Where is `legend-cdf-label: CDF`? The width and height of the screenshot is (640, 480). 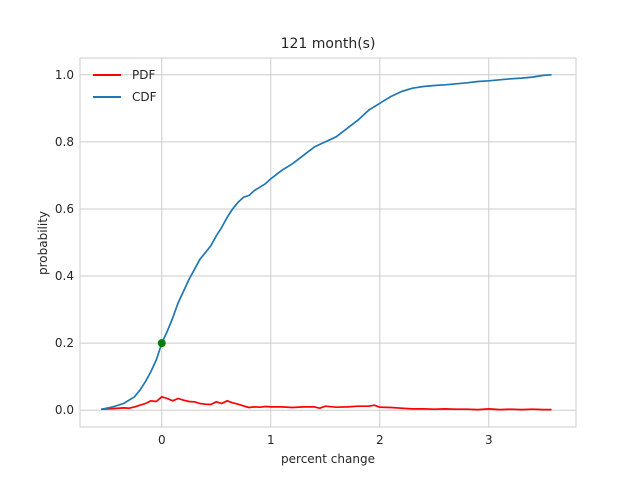
legend-cdf-label: CDF is located at coordinates (144, 97).